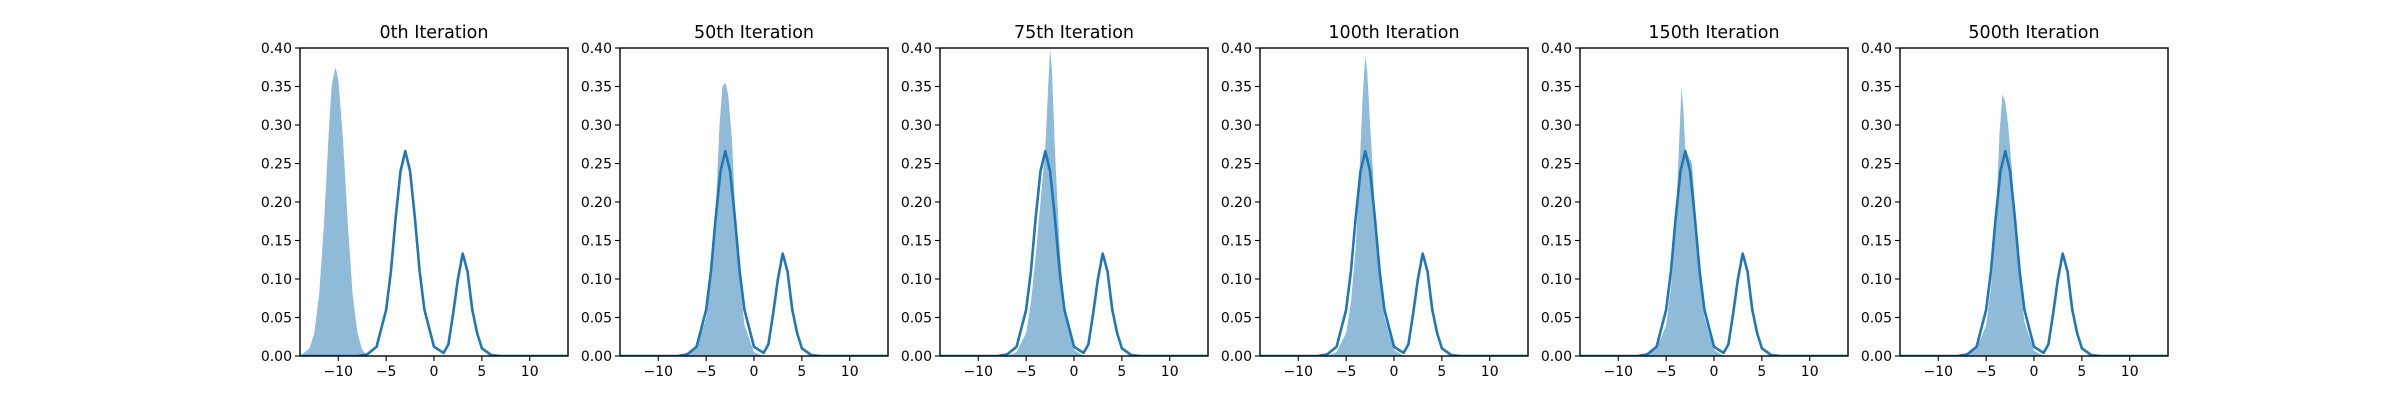 This screenshot has height=400, width=2400. What do you see at coordinates (2033, 33) in the screenshot?
I see `panel-title: 500th Iteration` at bounding box center [2033, 33].